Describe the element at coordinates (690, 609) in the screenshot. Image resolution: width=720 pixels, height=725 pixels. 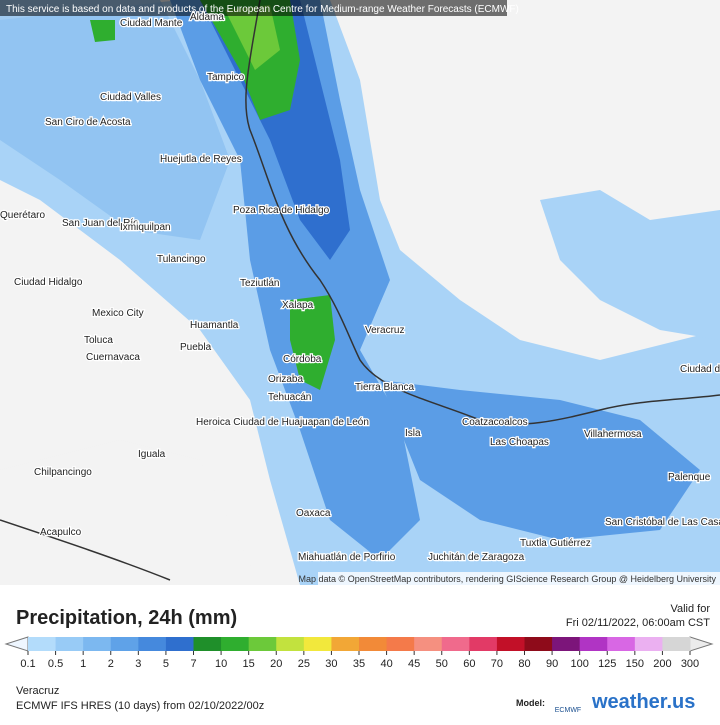
I see `valid-label: Valid for` at that location.